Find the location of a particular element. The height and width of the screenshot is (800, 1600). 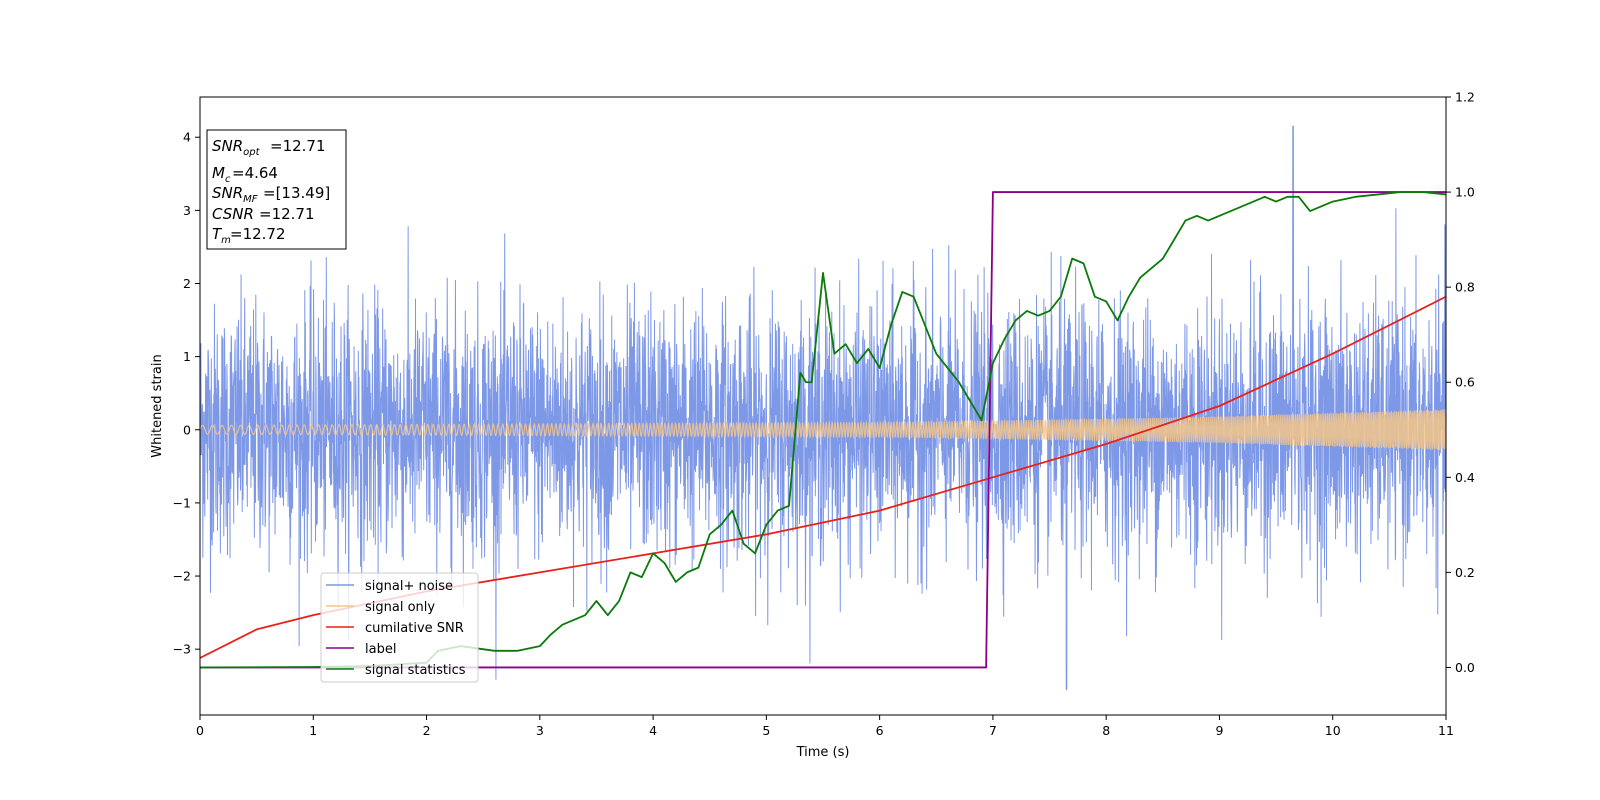

legend-label-label: label is located at coordinates (380, 649).